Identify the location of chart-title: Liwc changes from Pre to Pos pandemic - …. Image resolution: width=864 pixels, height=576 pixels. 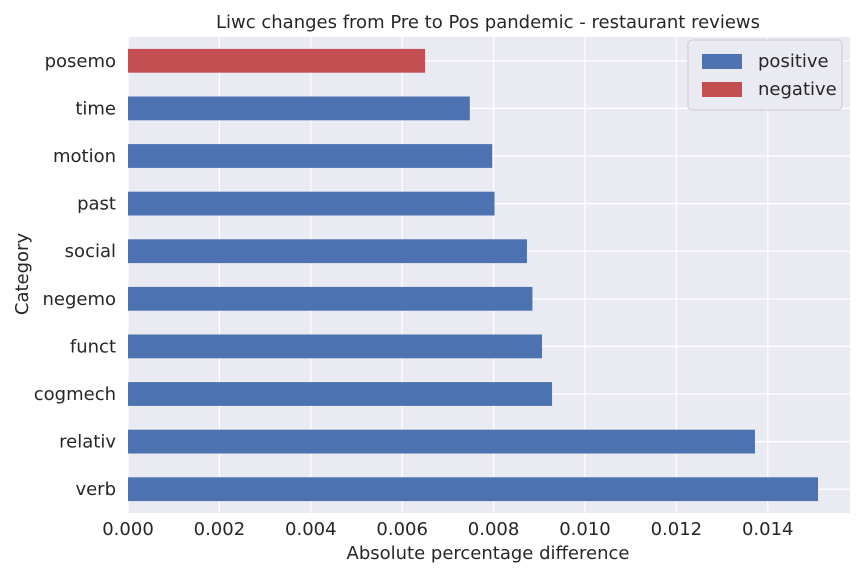
(488, 22).